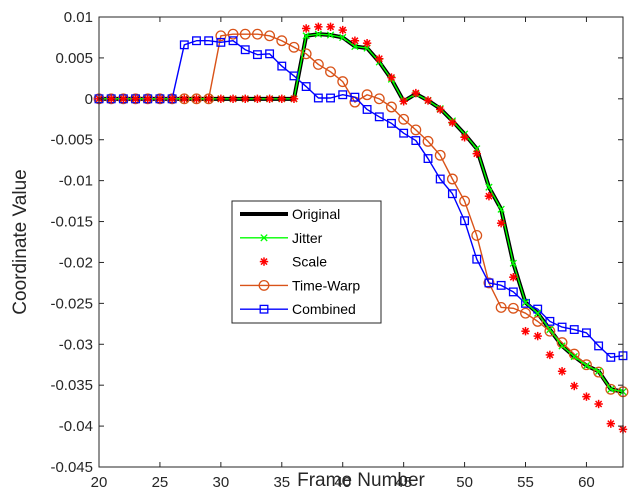 This screenshot has height=489, width=632. I want to click on x-tick-label: 50, so click(464, 481).